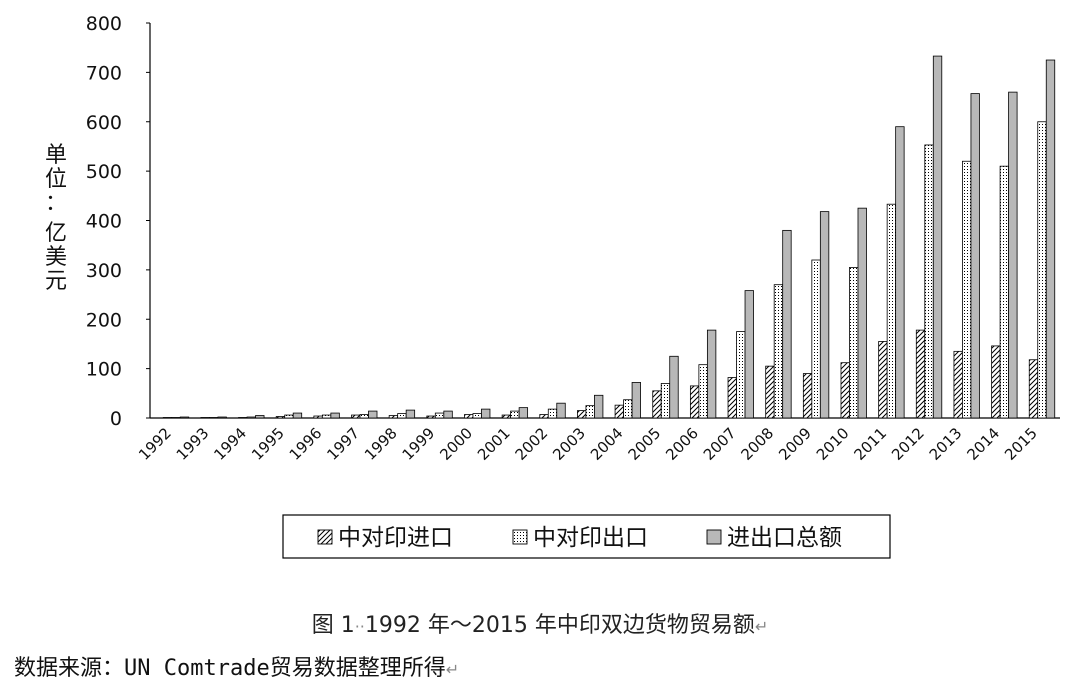 This screenshot has height=700, width=1080. What do you see at coordinates (197, 668) in the screenshot?
I see `source-database: UN Comtrade` at bounding box center [197, 668].